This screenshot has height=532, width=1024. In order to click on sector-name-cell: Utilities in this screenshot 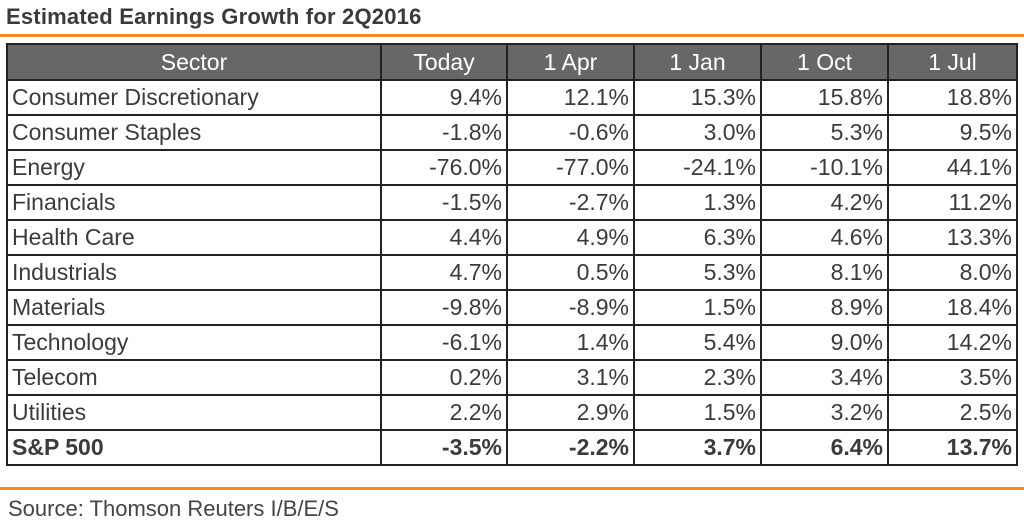, I will do `click(194, 412)`.